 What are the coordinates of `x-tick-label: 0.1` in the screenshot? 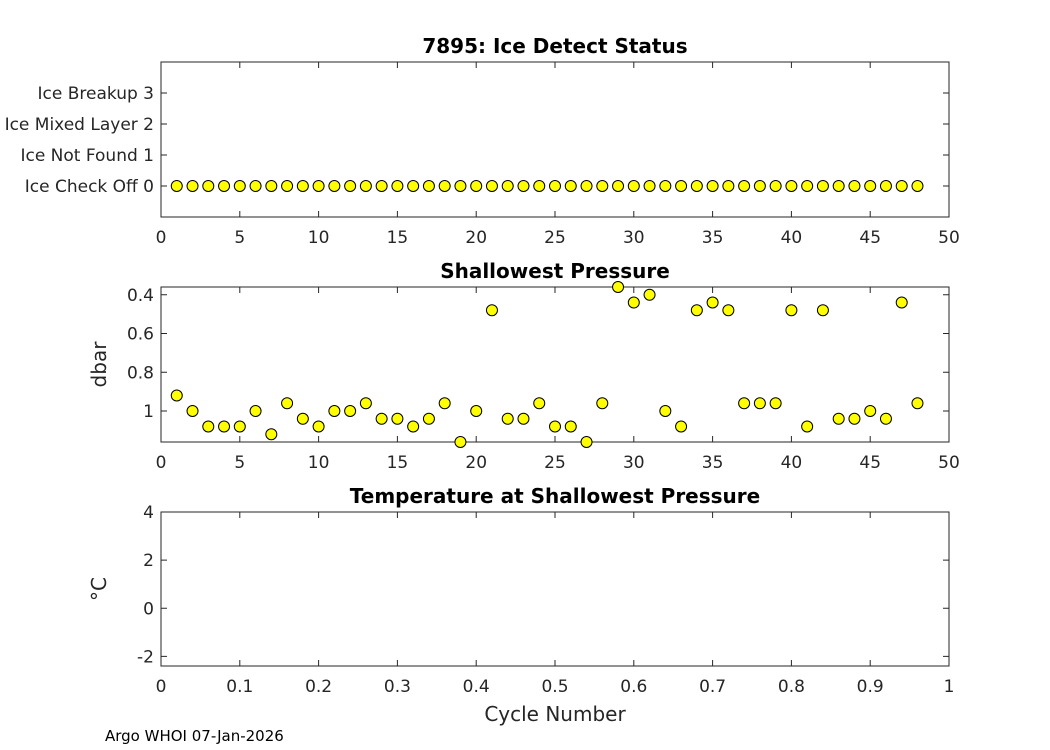 It's located at (239, 687).